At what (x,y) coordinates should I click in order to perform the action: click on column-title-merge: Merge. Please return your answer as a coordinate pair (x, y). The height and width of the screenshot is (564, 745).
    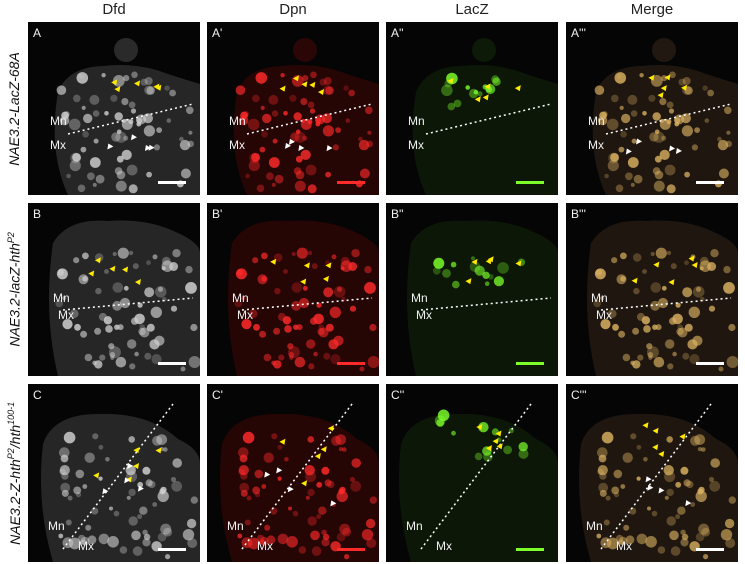
    Looking at the image, I should click on (652, 9).